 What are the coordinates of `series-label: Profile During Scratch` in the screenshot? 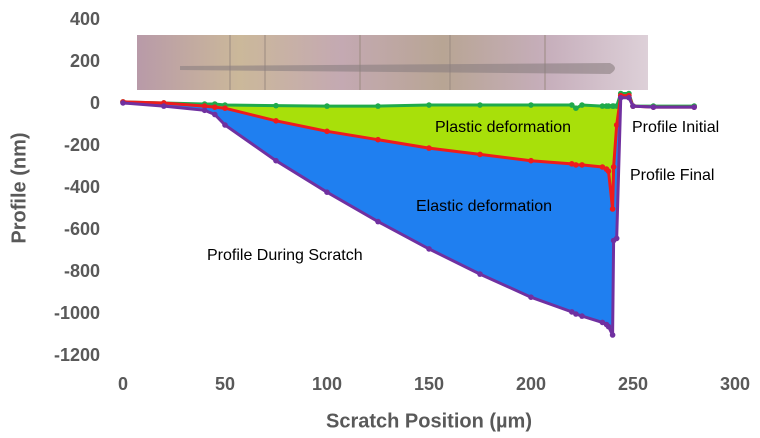 It's located at (285, 255).